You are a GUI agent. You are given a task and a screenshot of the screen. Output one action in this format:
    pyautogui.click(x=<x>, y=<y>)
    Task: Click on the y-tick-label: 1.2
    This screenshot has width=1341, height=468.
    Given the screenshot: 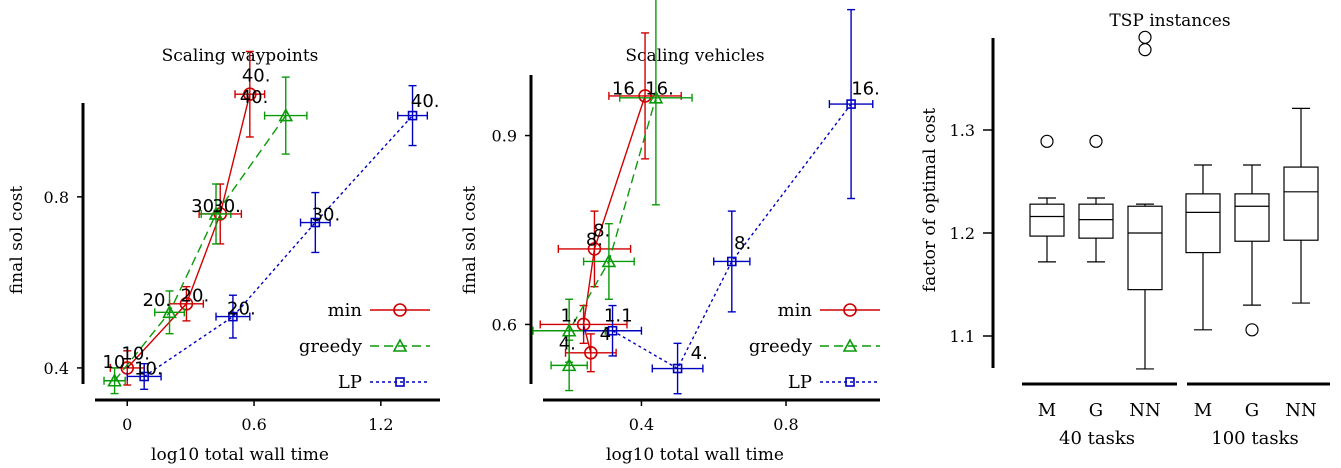 What is the action you would take?
    pyautogui.click(x=962, y=233)
    